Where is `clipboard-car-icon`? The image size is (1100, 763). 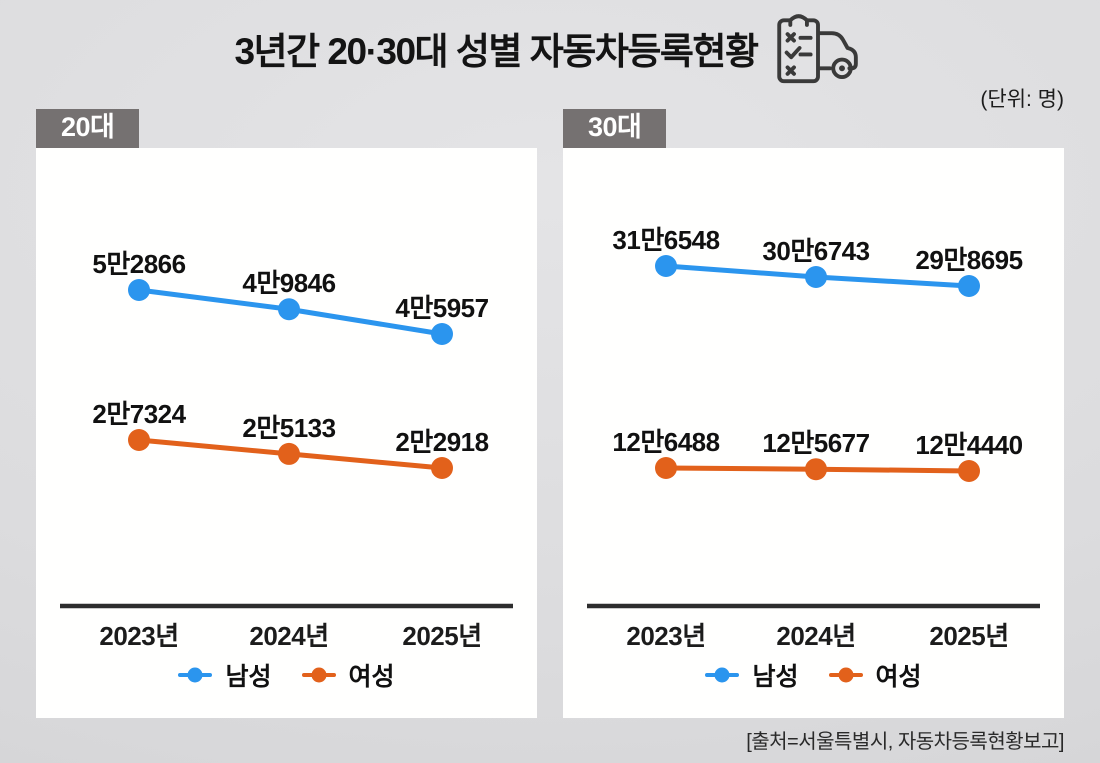
clipboard-car-icon is located at coordinates (818, 48).